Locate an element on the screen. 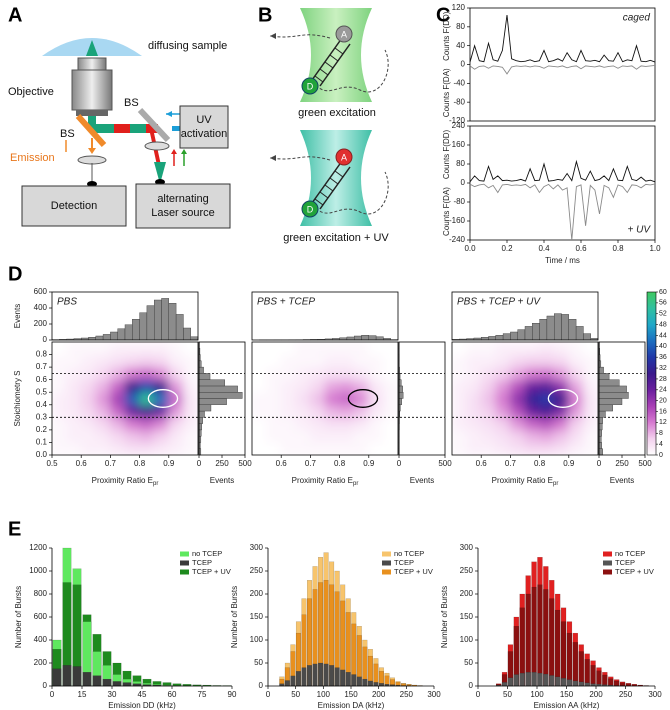  label: Objective is located at coordinates (31, 92).